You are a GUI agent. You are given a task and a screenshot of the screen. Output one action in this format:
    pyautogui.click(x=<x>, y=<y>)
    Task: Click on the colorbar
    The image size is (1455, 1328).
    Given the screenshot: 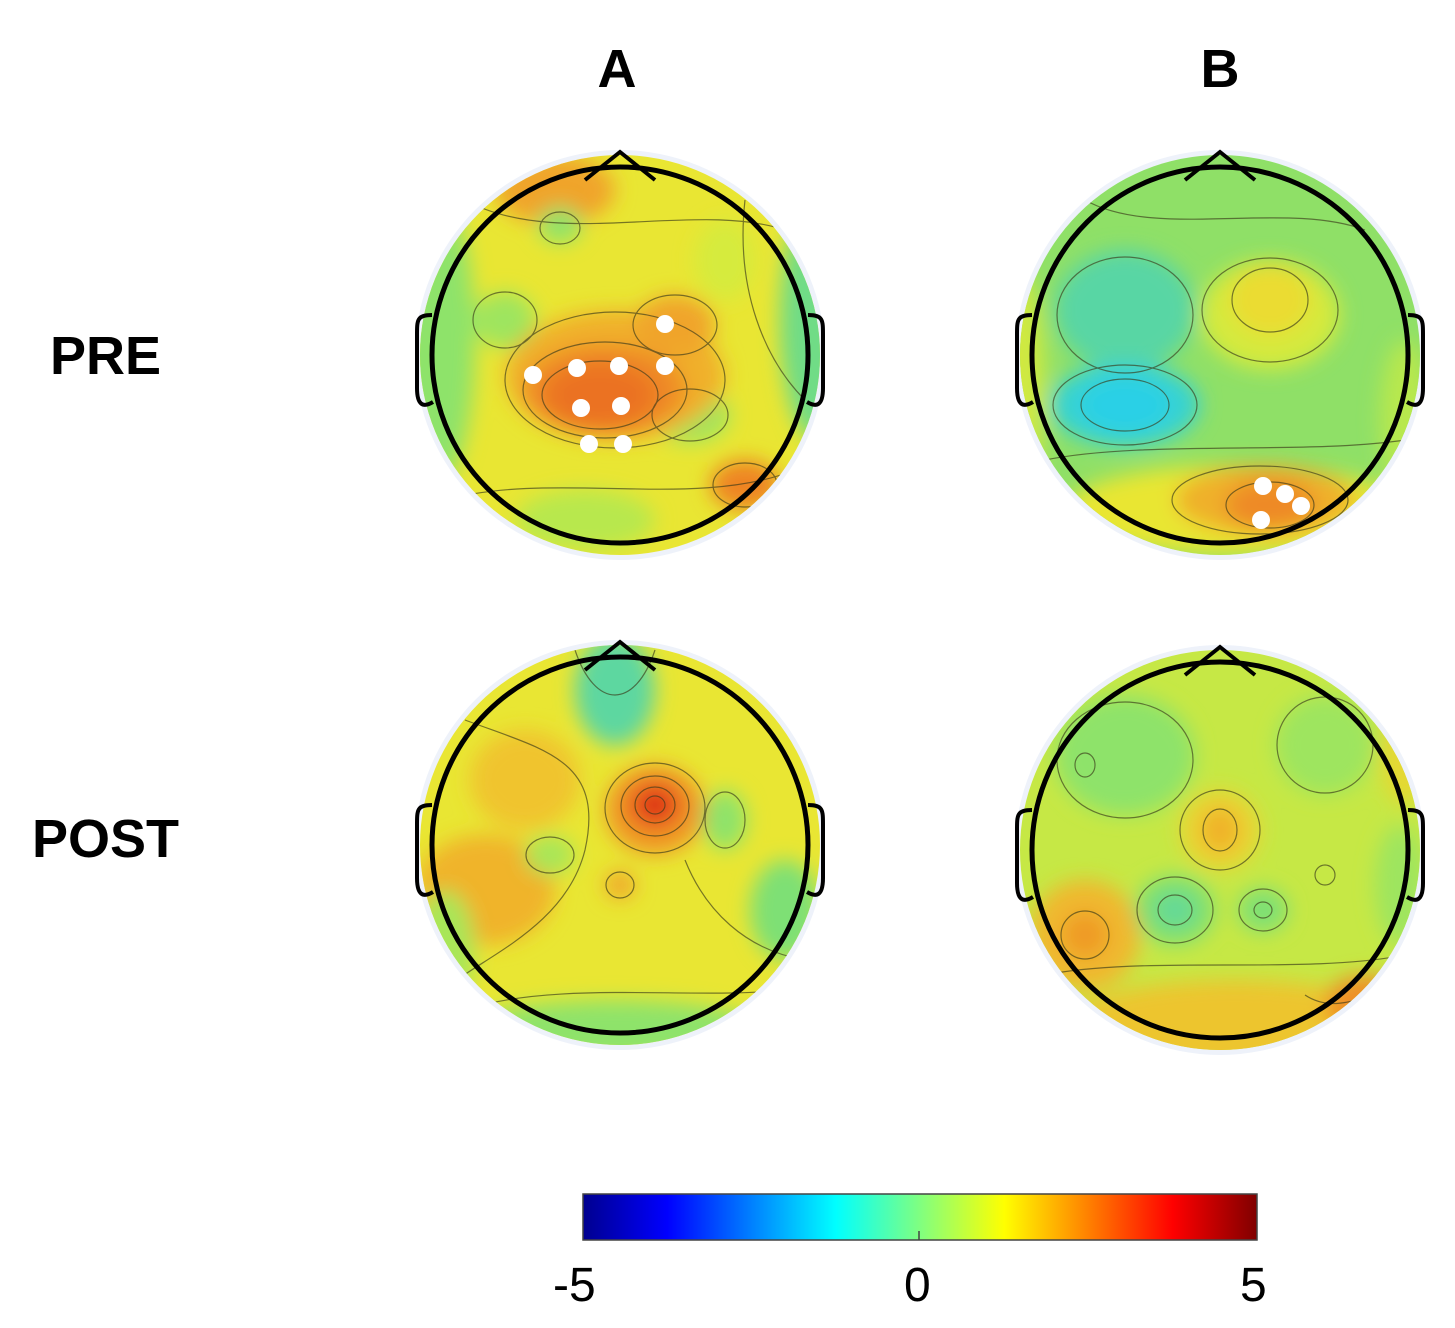 What is the action you would take?
    pyautogui.click(x=920, y=1217)
    